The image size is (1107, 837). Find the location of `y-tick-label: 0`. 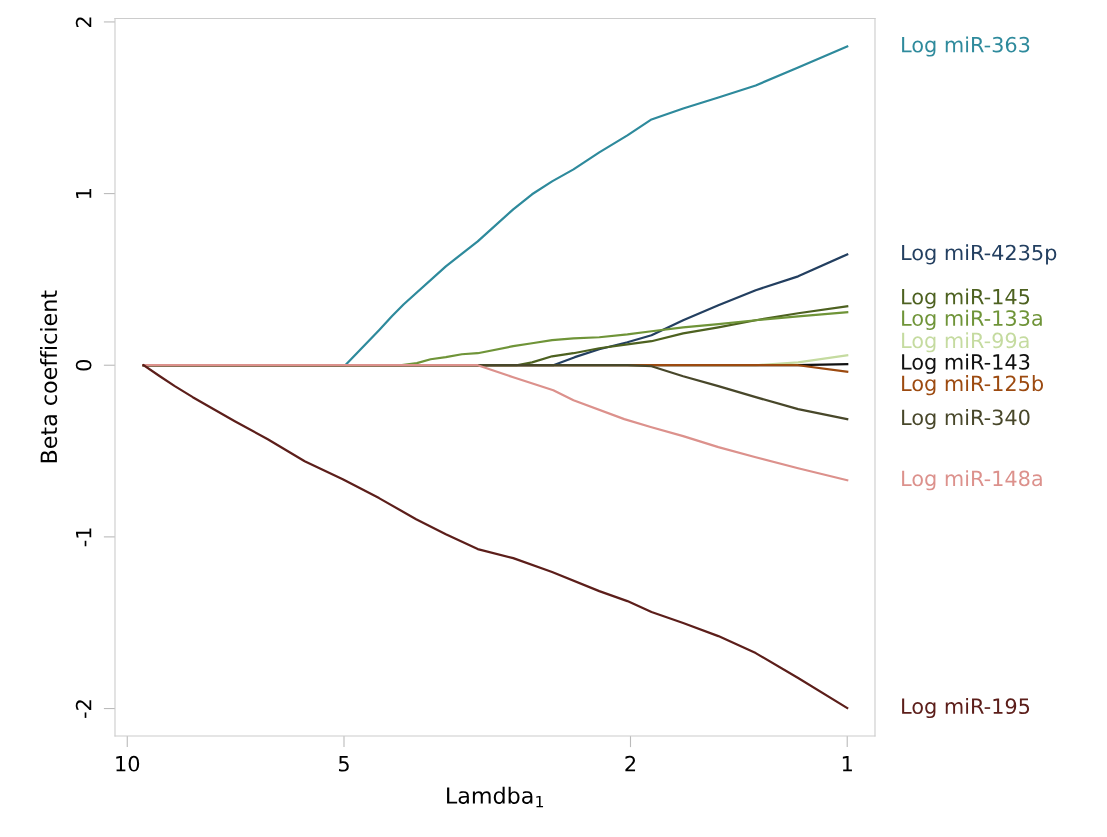

y-tick-label: 0 is located at coordinates (83, 365).